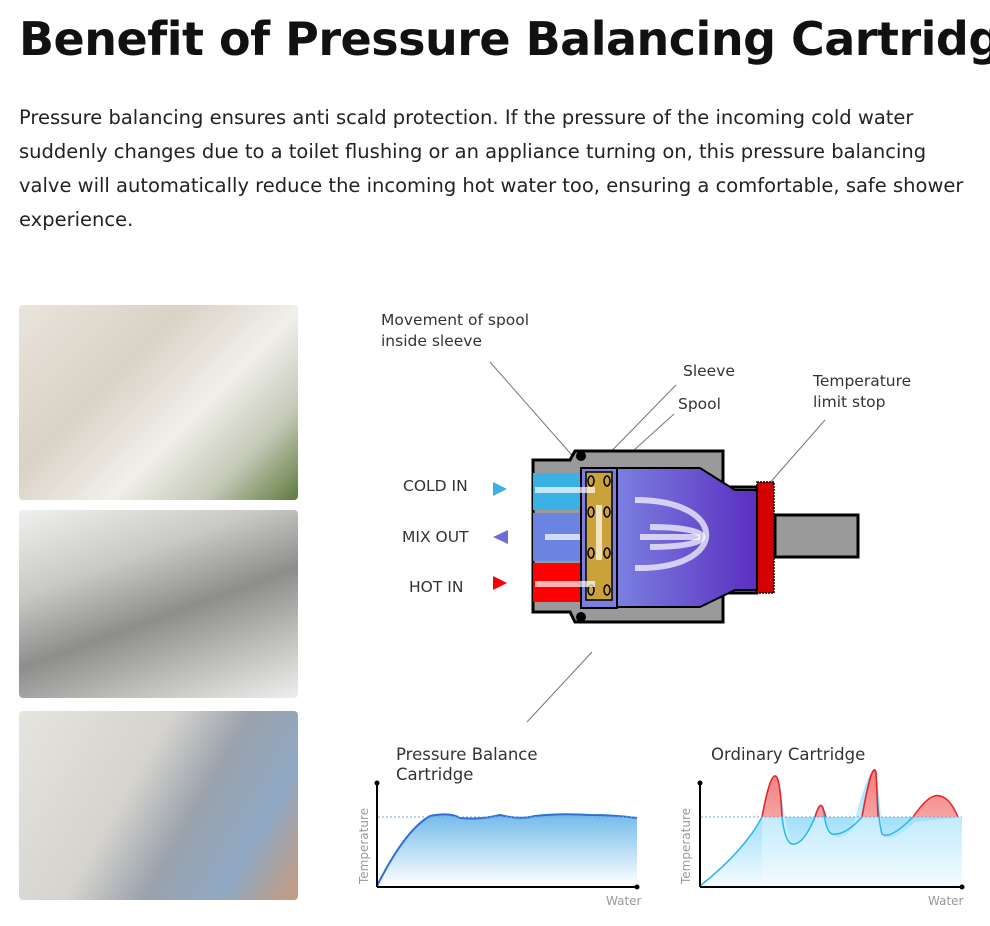 This screenshot has height=926, width=990. Describe the element at coordinates (816, 536) in the screenshot. I see `stem` at that location.